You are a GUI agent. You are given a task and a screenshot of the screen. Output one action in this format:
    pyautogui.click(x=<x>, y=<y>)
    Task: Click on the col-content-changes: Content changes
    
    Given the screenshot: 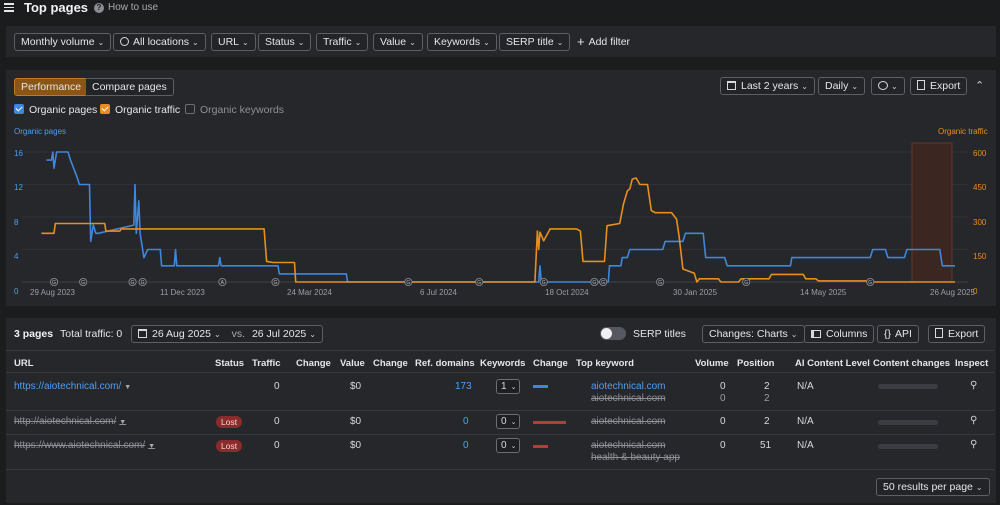 What is the action you would take?
    pyautogui.click(x=912, y=363)
    